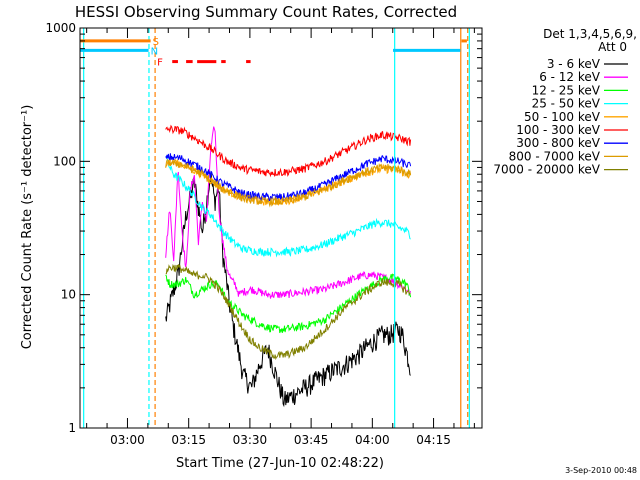  What do you see at coordinates (156, 42) in the screenshot?
I see `flag-label: S` at bounding box center [156, 42].